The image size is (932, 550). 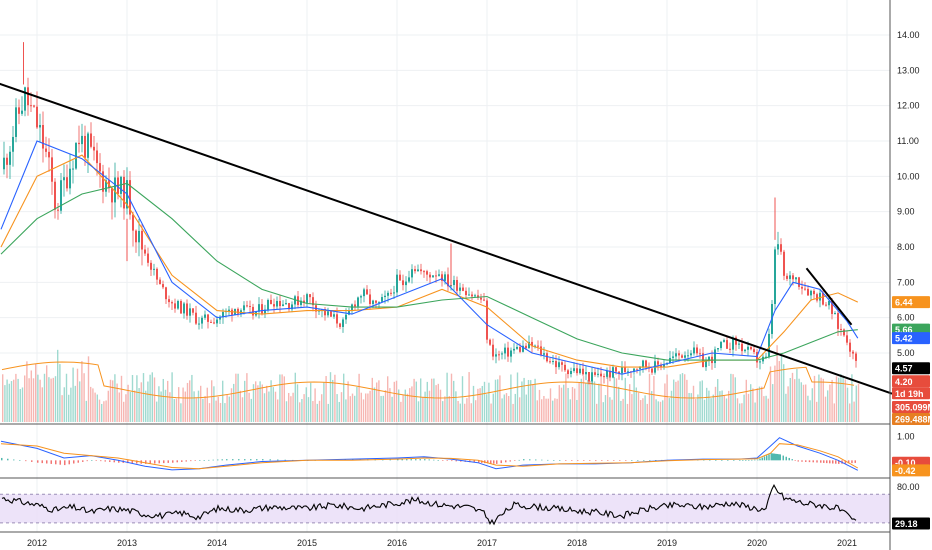 What do you see at coordinates (904, 339) in the screenshot?
I see `price-badge: 5.42` at bounding box center [904, 339].